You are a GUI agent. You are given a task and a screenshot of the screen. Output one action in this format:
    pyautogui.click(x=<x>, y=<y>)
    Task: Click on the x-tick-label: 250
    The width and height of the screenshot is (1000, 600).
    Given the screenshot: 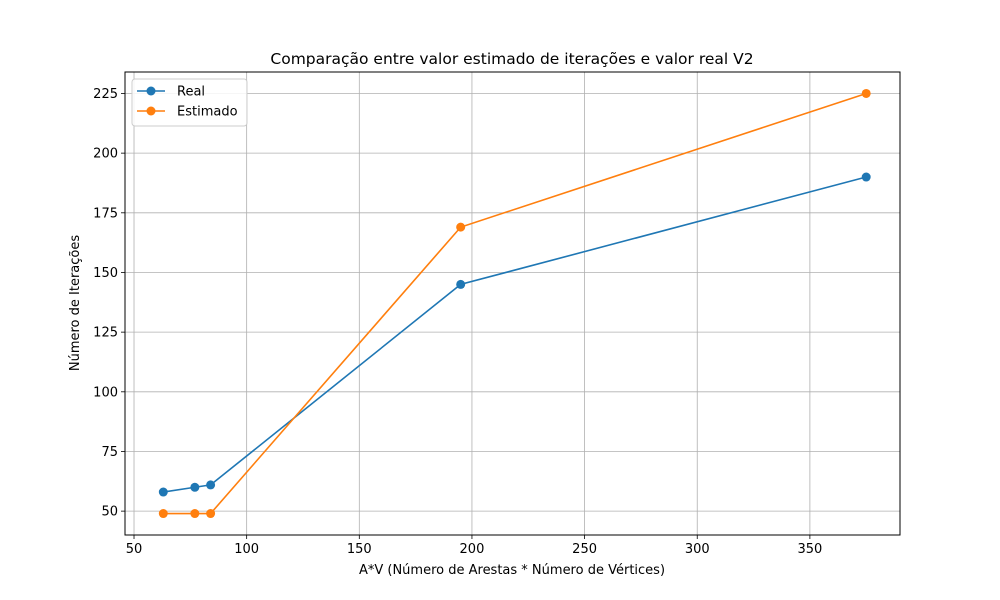 What is the action you would take?
    pyautogui.click(x=584, y=549)
    